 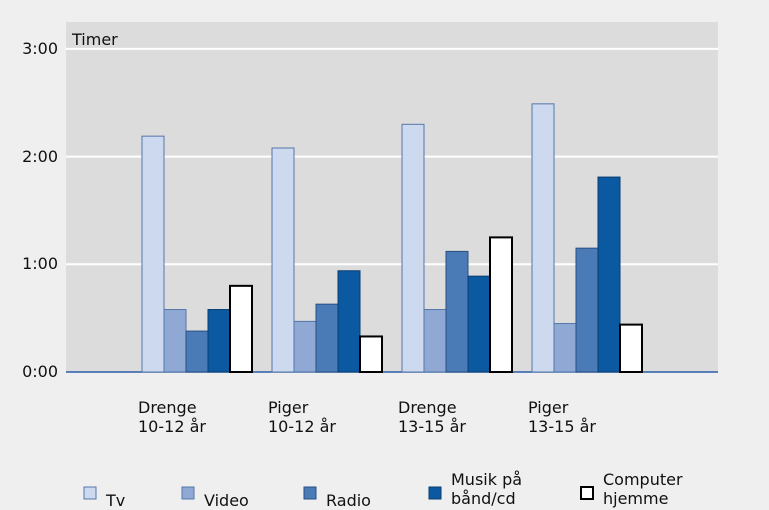 What do you see at coordinates (40, 48) in the screenshot?
I see `y-tick-label: 3:00` at bounding box center [40, 48].